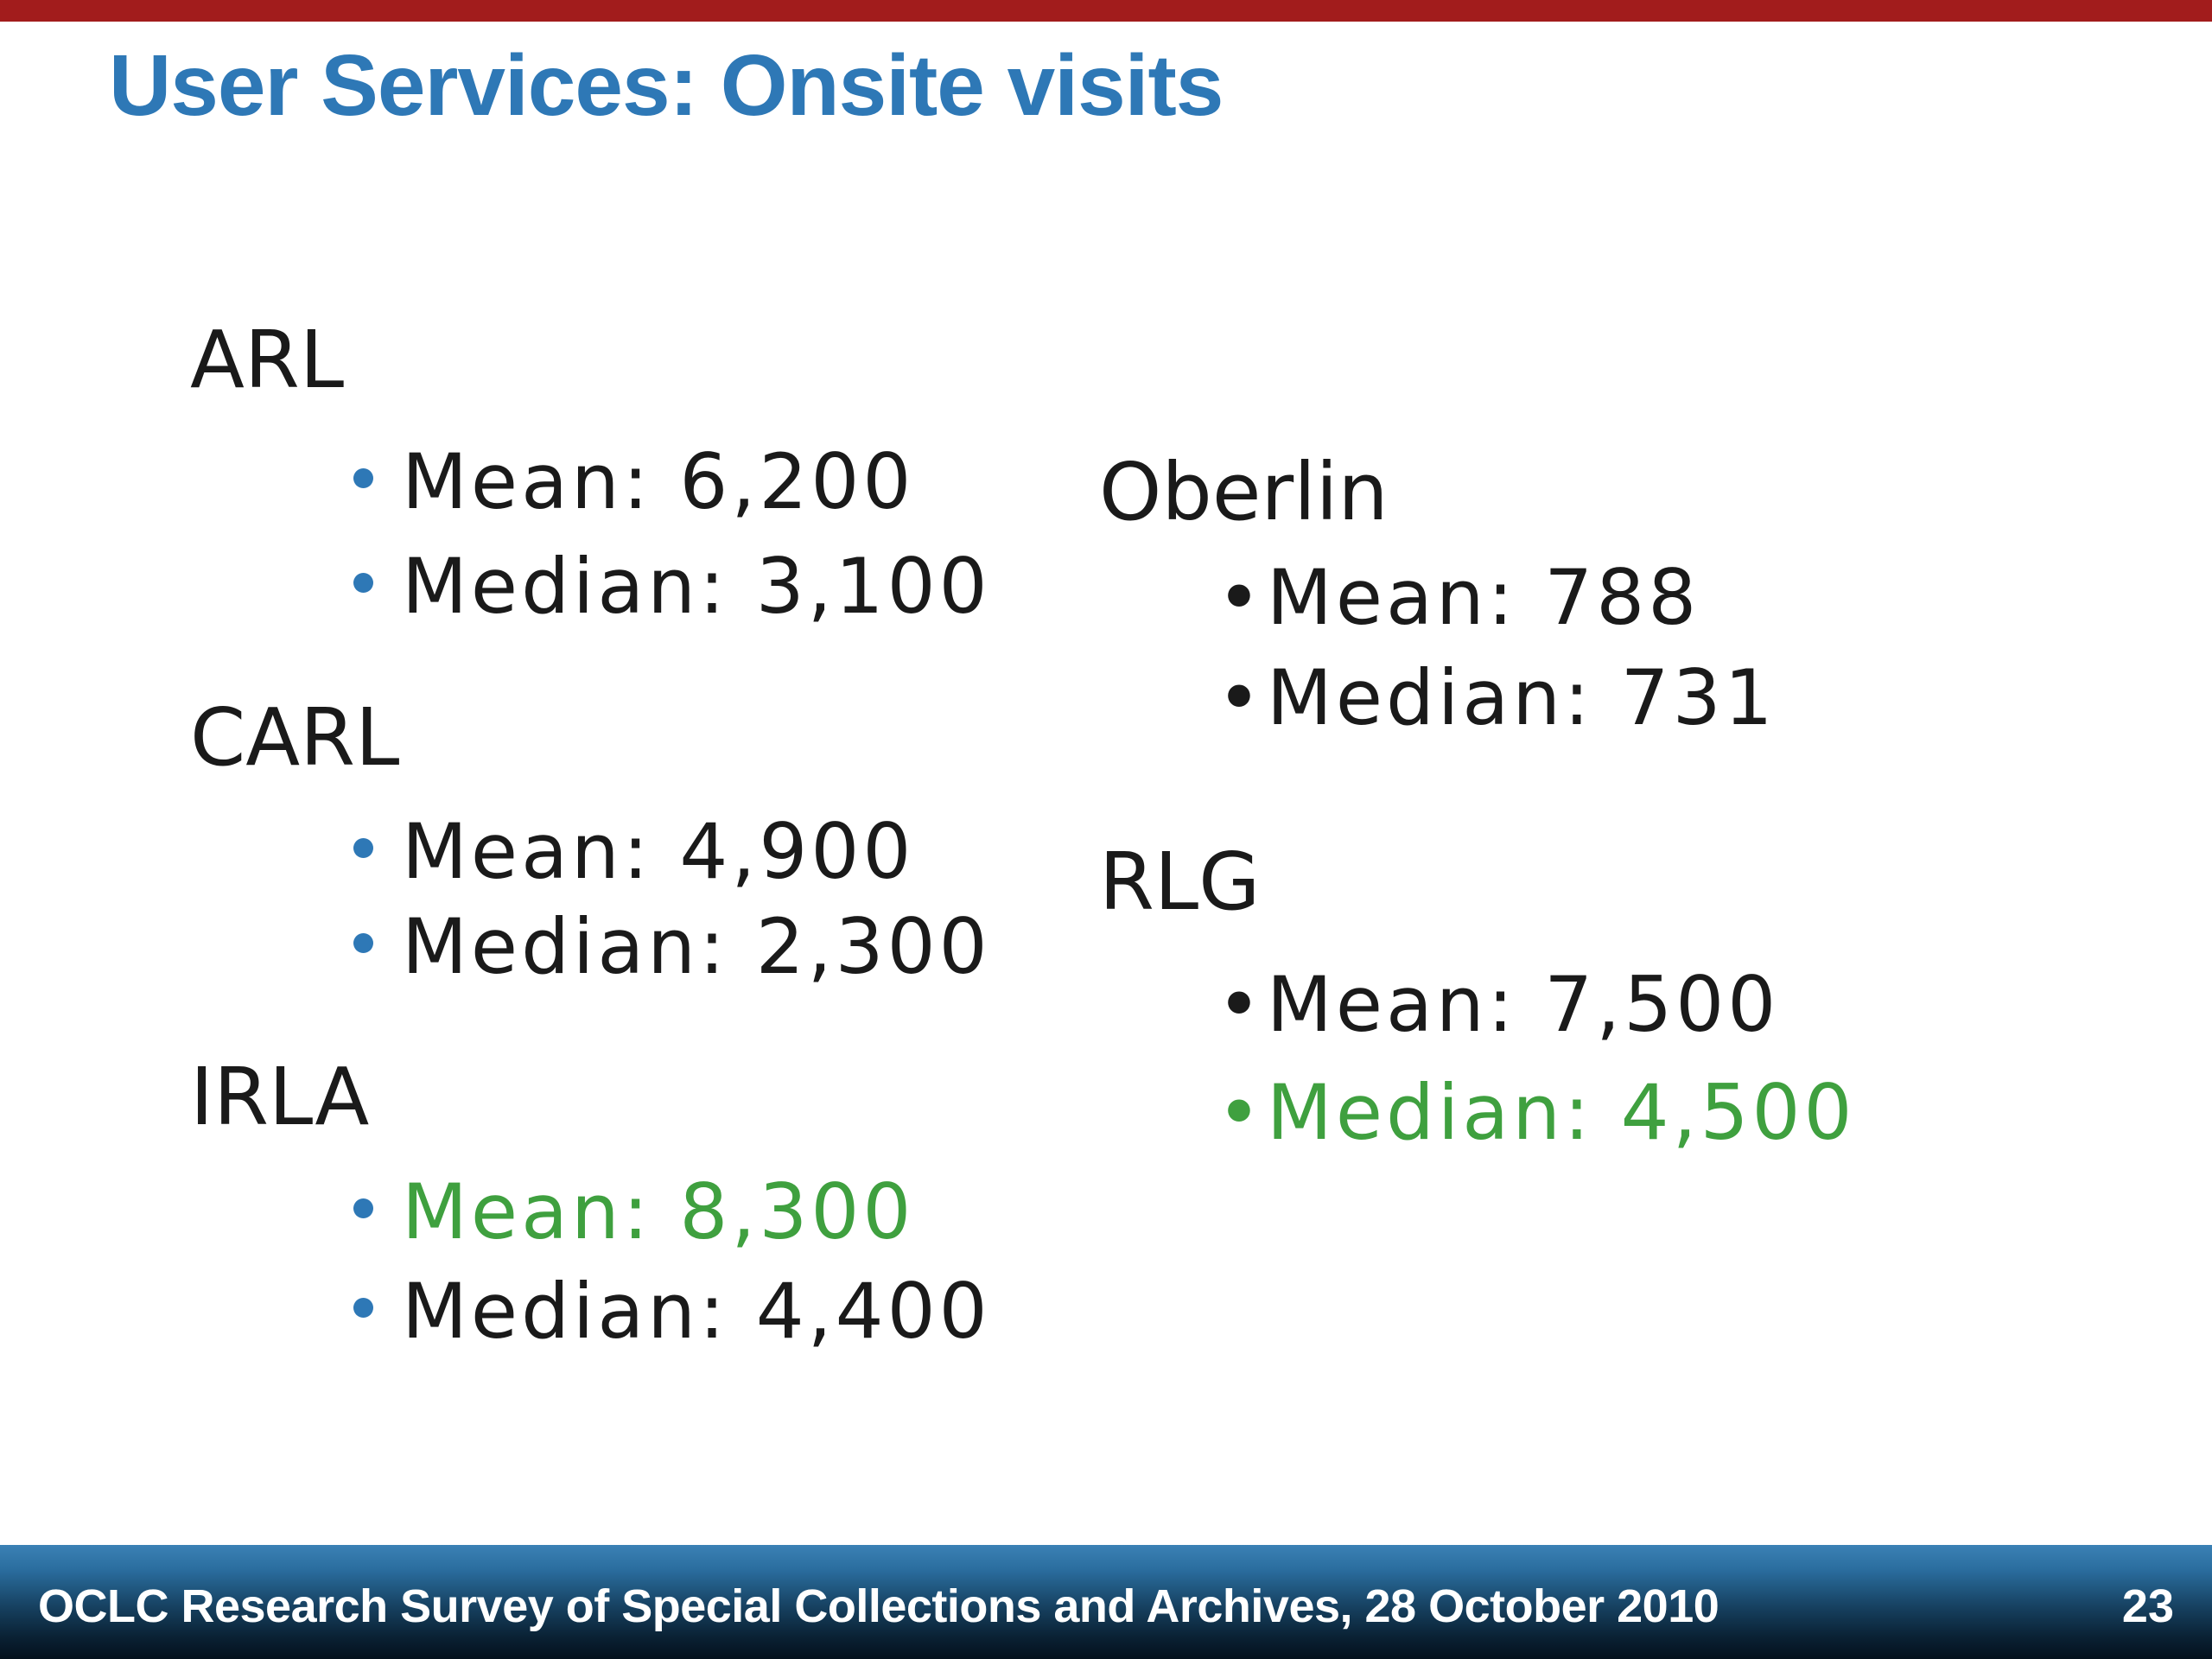  I want to click on stat-text: Mean: 4,900, so click(658, 851).